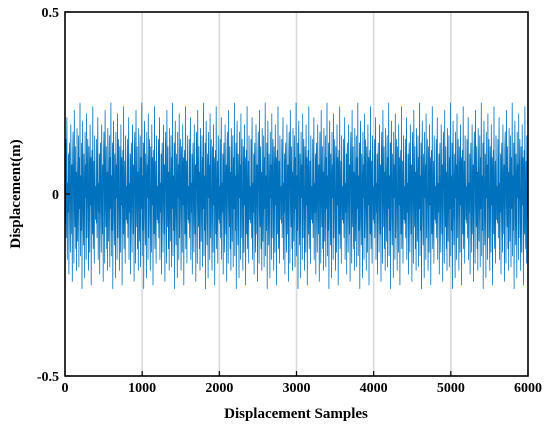  I want to click on y-tick-label: 0.5, so click(51, 13).